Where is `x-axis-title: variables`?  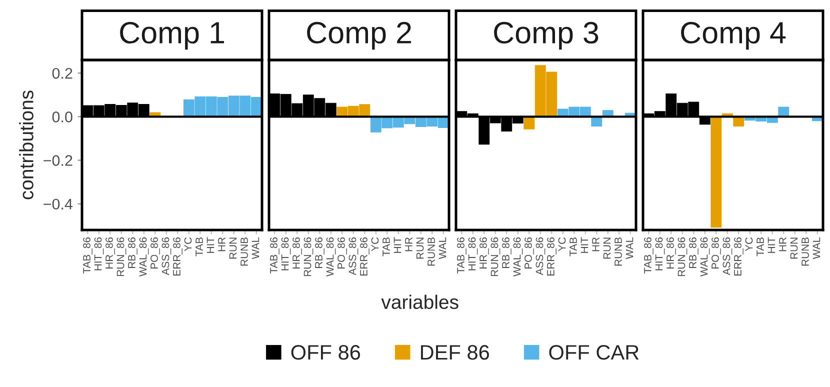 x-axis-title: variables is located at coordinates (419, 302).